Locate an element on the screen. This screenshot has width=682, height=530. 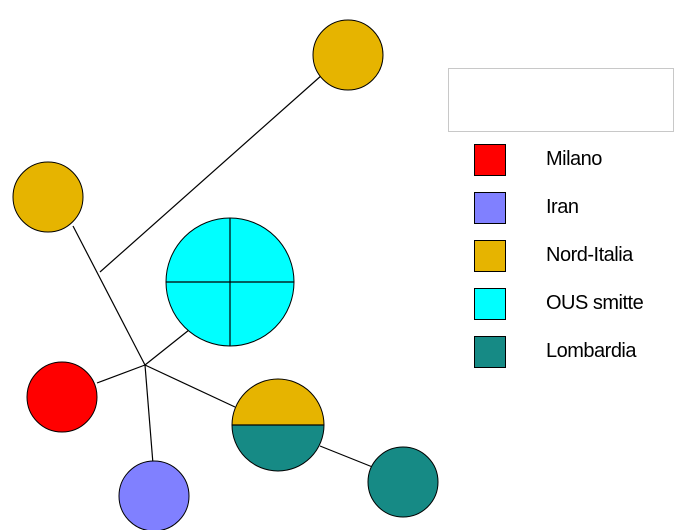
node-nord-italia-lombardia is located at coordinates (278, 425).